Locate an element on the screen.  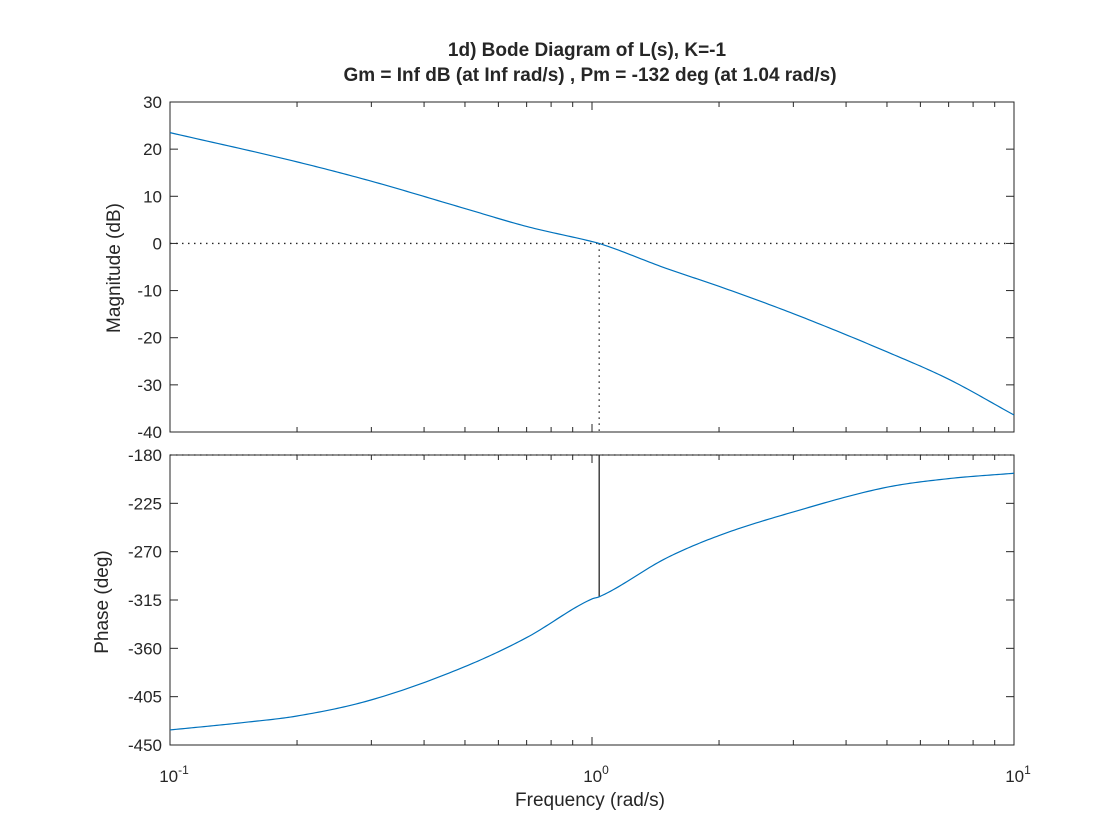
magnitude-axis-label: Magnitude (dB) is located at coordinates (114, 268).